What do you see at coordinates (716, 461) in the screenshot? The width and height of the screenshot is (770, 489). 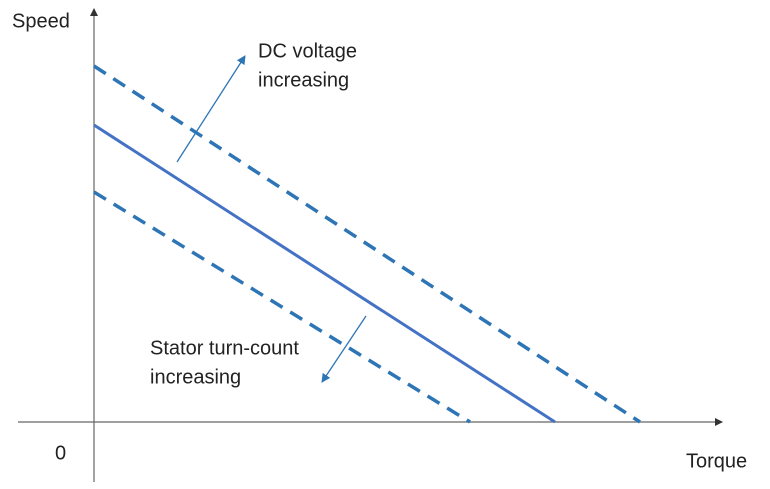 I see `x-axis-label: Torque` at bounding box center [716, 461].